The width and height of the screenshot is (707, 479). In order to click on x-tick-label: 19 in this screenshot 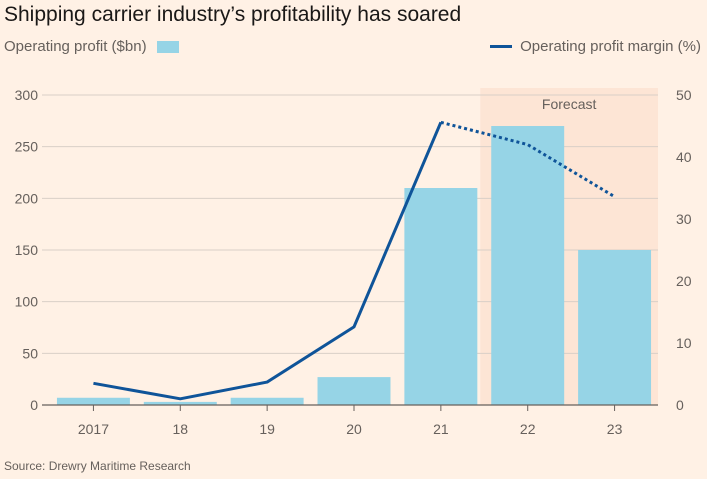, I will do `click(267, 429)`.